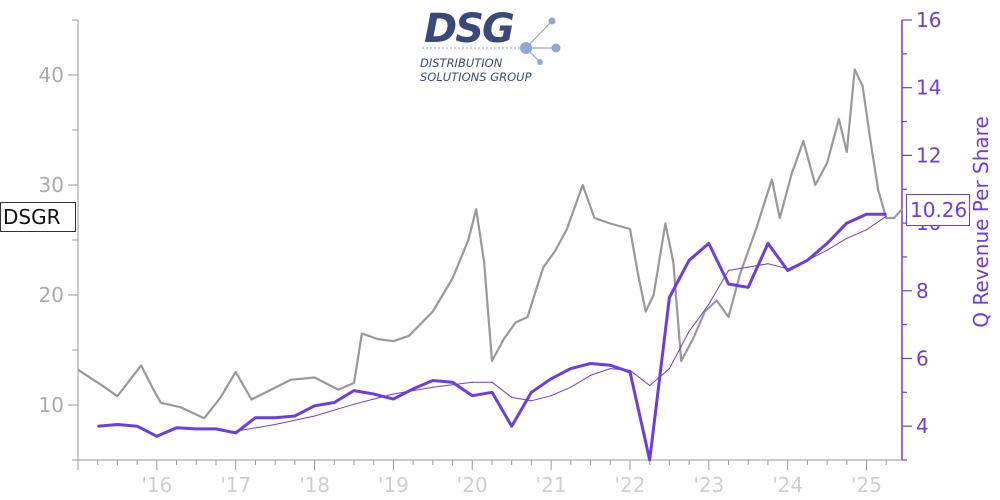 The height and width of the screenshot is (500, 1000). Describe the element at coordinates (981, 222) in the screenshot. I see `right-axis-label: Q Revenue Per Share` at that location.